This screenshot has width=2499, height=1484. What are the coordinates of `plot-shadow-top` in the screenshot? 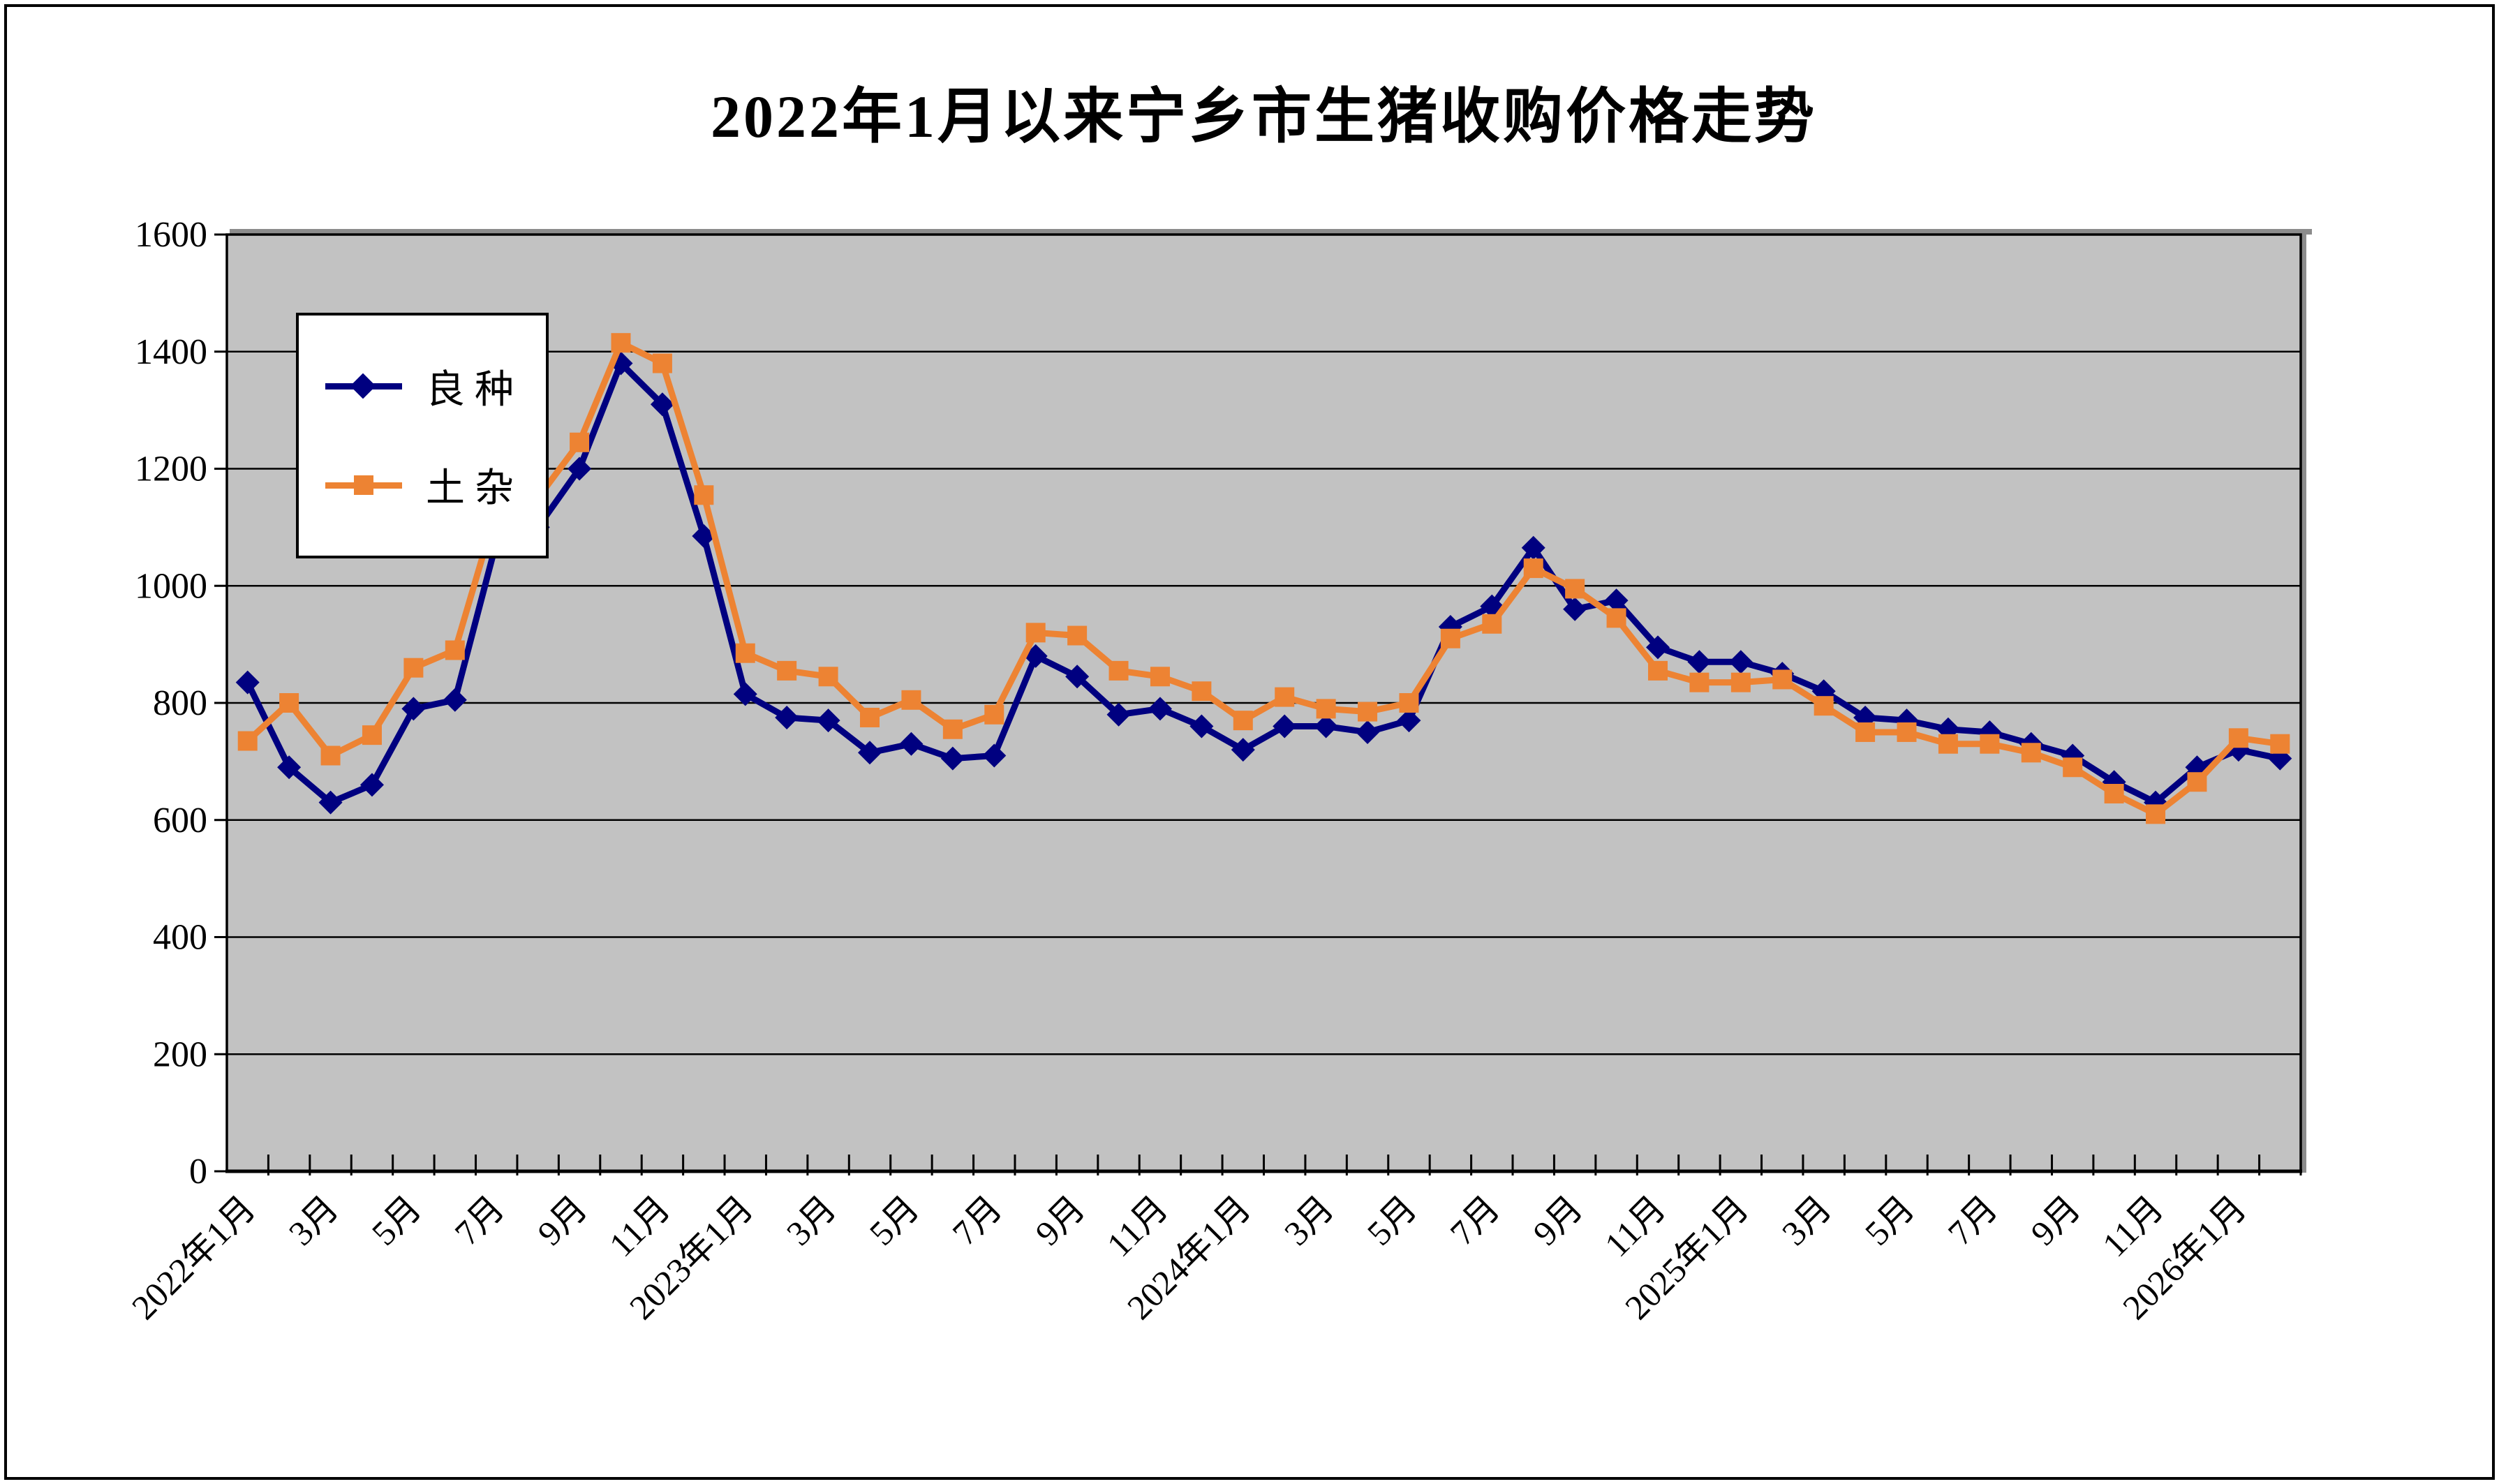 It's located at (1271, 232).